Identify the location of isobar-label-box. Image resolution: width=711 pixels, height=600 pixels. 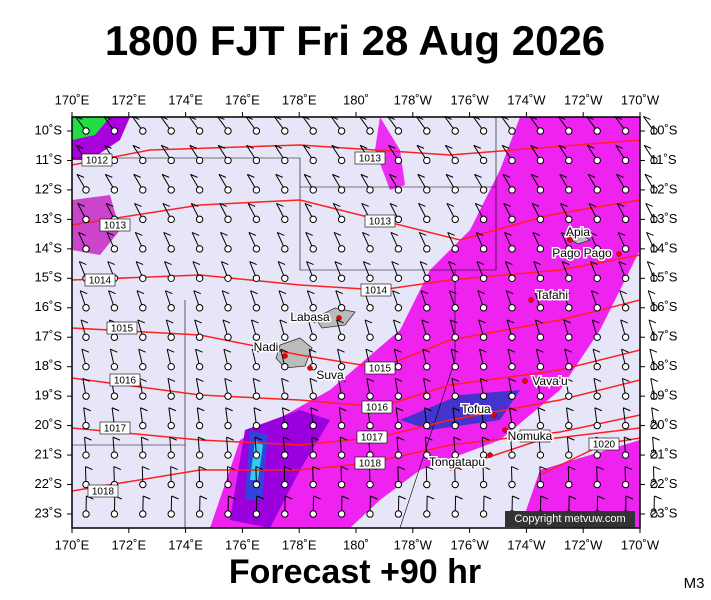
(372, 437).